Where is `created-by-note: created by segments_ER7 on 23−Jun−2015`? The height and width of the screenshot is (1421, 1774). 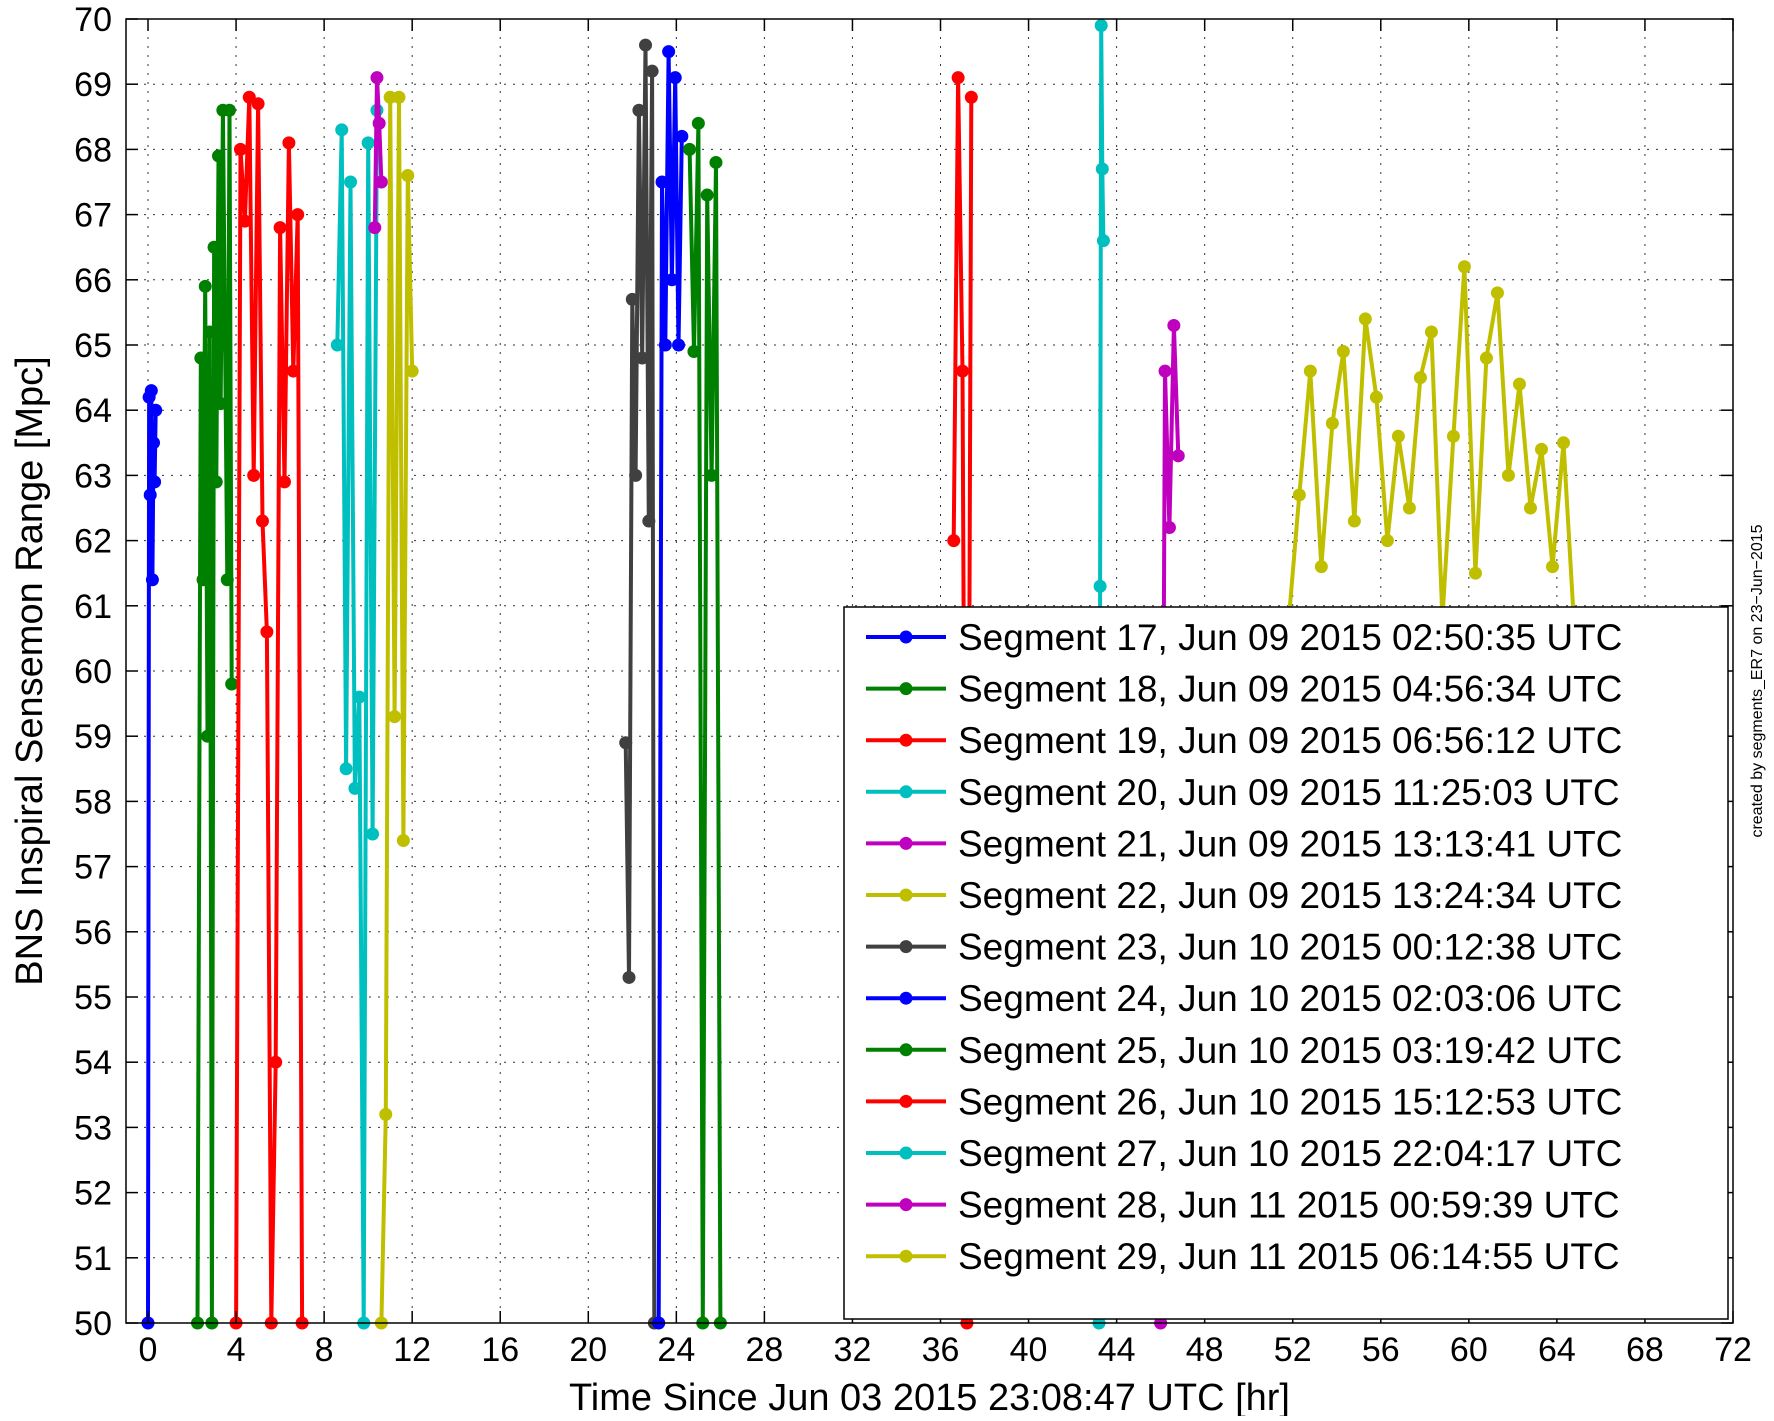 created-by-note: created by segments_ER7 on 23−Jun−2015 is located at coordinates (1757, 680).